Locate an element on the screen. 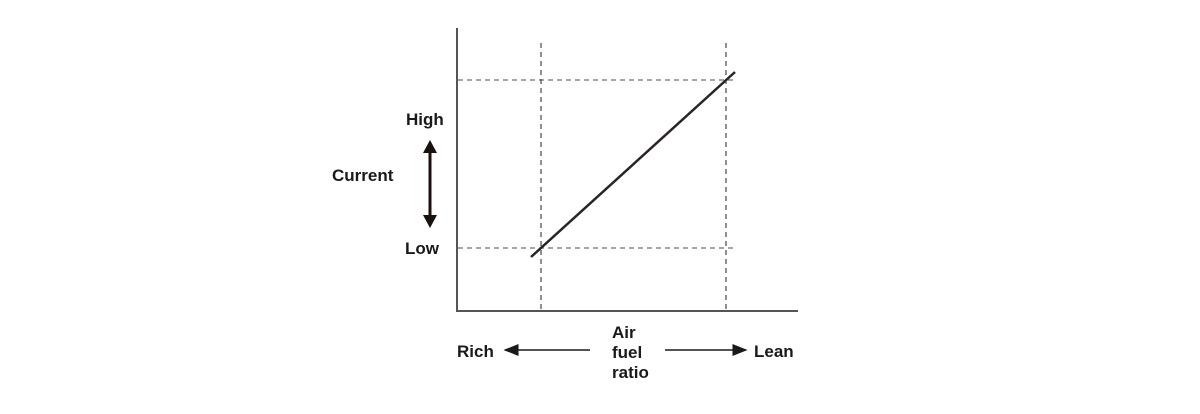 The image size is (1200, 414). afr-label-line-1: Air is located at coordinates (624, 332).